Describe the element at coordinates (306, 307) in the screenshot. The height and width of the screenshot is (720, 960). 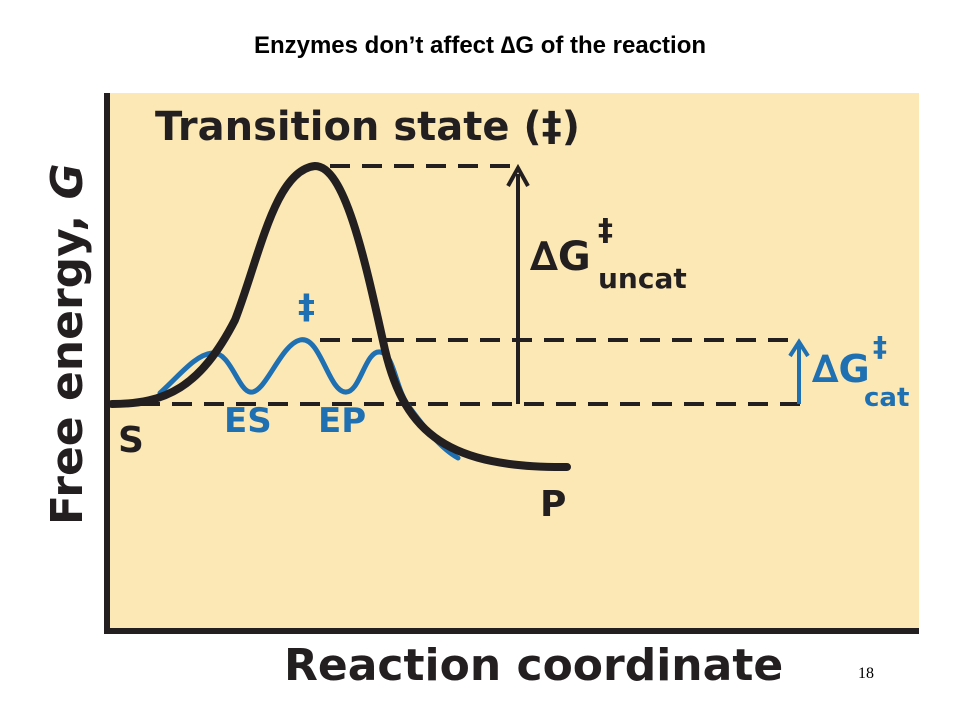
I see `catalyzed-ts-label: ‡` at that location.